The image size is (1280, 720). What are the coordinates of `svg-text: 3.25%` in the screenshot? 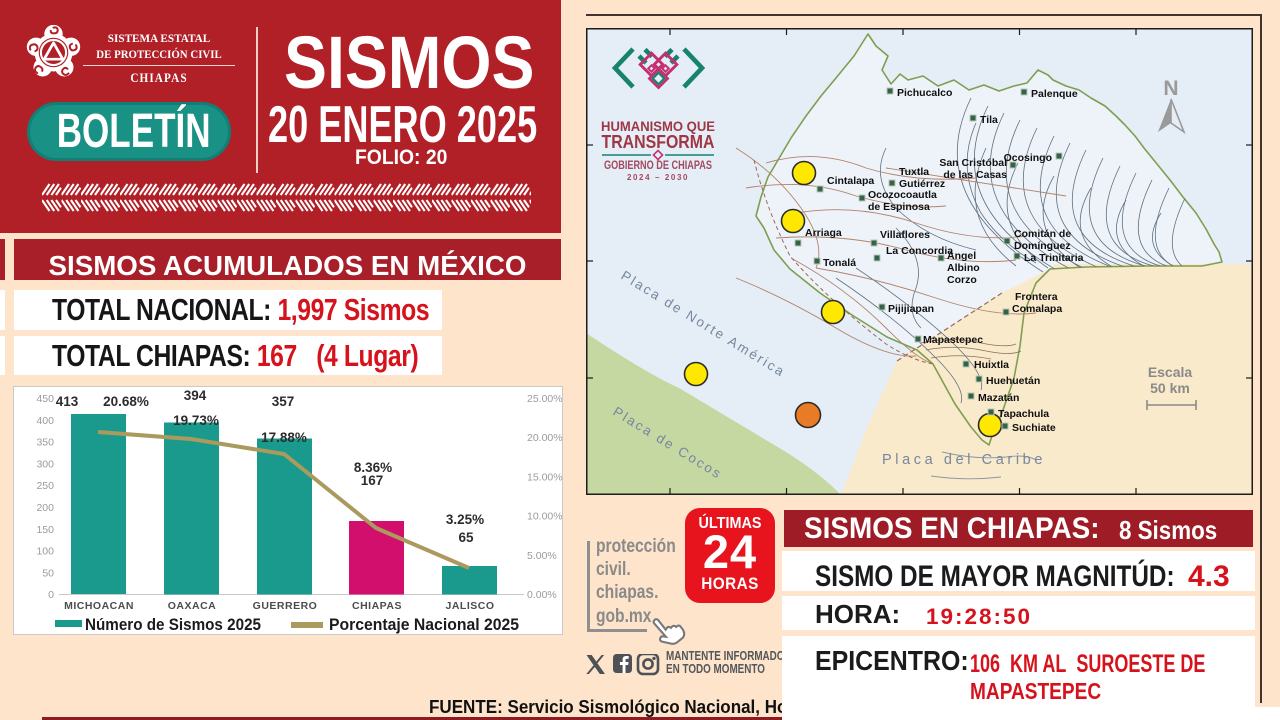 It's located at (465, 519).